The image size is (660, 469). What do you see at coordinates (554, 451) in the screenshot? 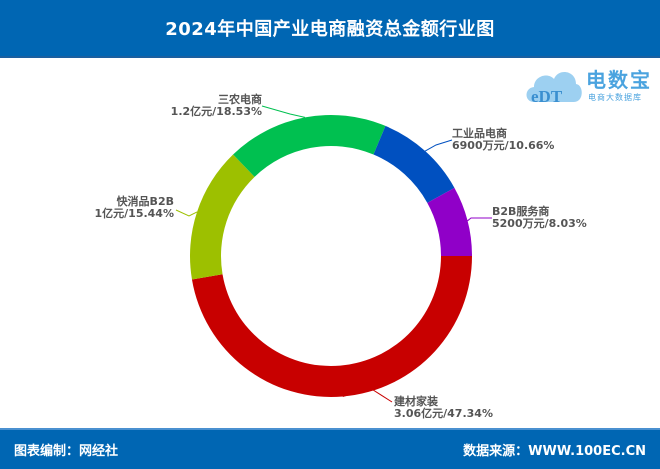
I see `footer-source: 数据来源：WWW.100EC.CN` at bounding box center [554, 451].